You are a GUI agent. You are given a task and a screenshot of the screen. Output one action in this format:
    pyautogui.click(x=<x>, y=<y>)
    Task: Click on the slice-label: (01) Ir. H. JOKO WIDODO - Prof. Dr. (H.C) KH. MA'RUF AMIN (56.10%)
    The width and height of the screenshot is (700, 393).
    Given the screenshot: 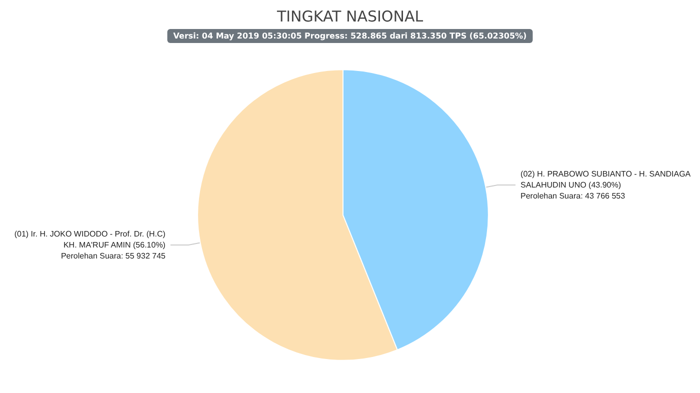 What is the action you would take?
    pyautogui.click(x=90, y=239)
    